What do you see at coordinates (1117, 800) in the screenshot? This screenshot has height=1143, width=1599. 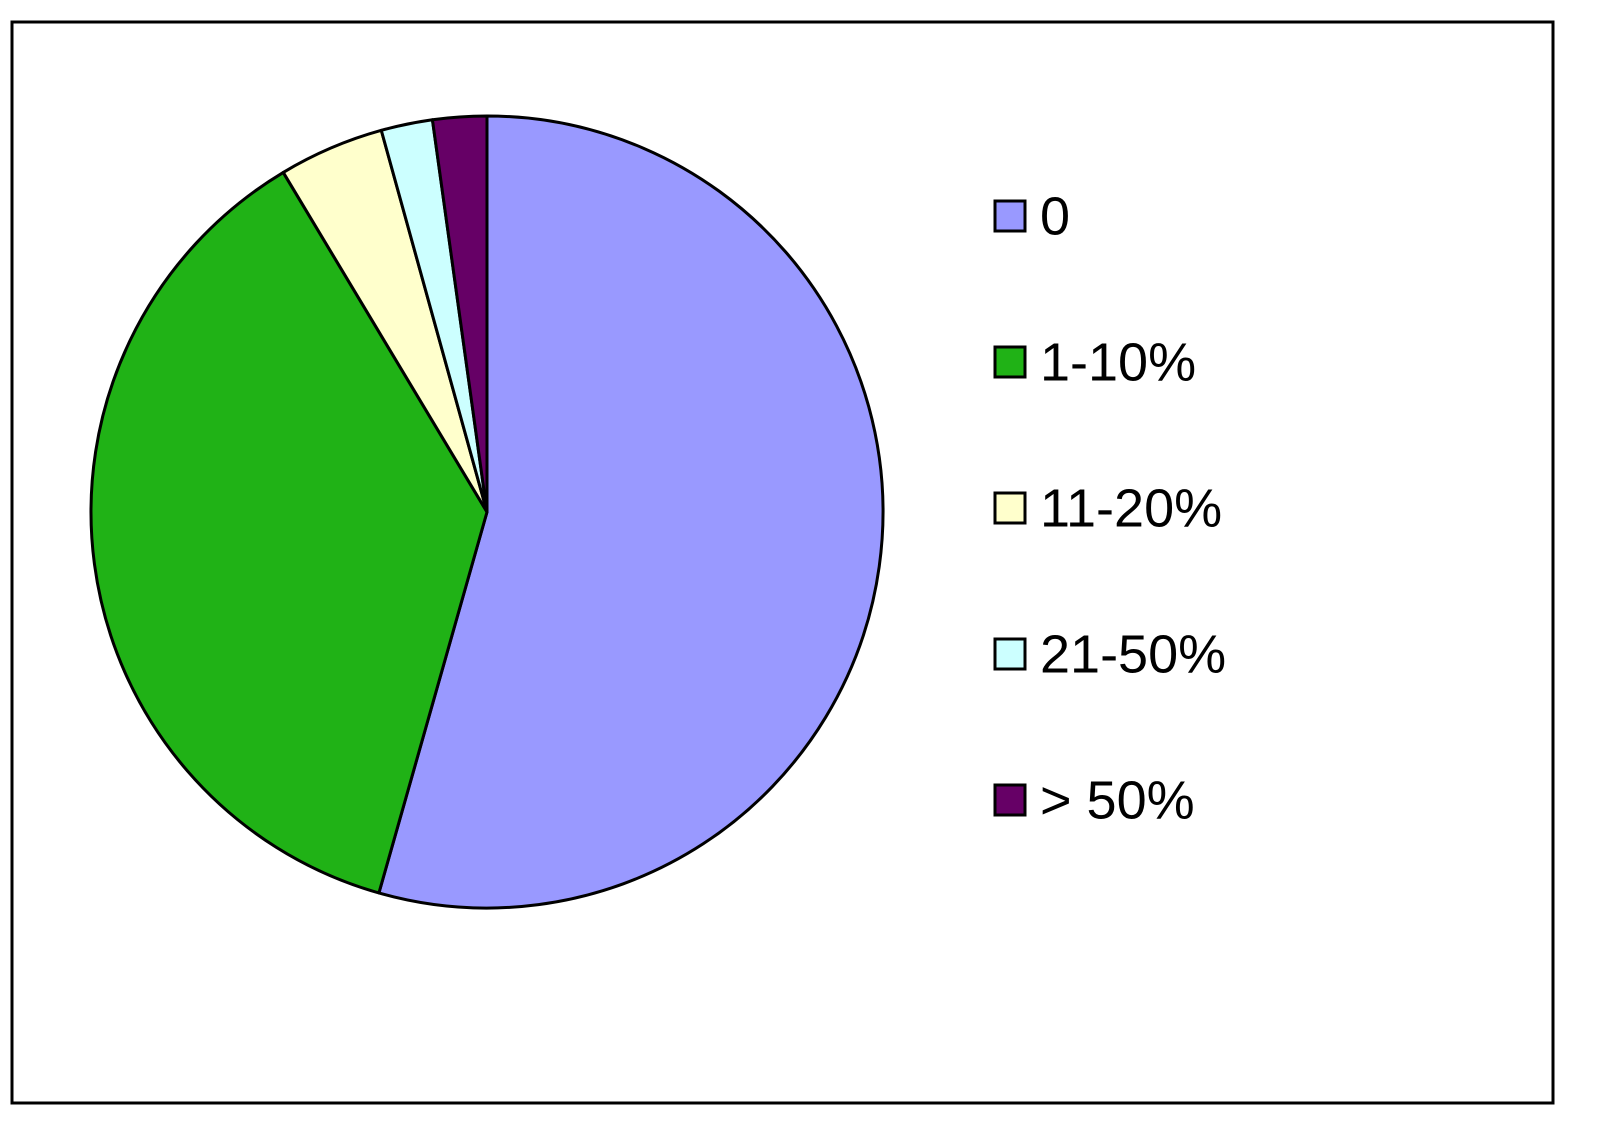 I see `legend-label: > 50%` at bounding box center [1117, 800].